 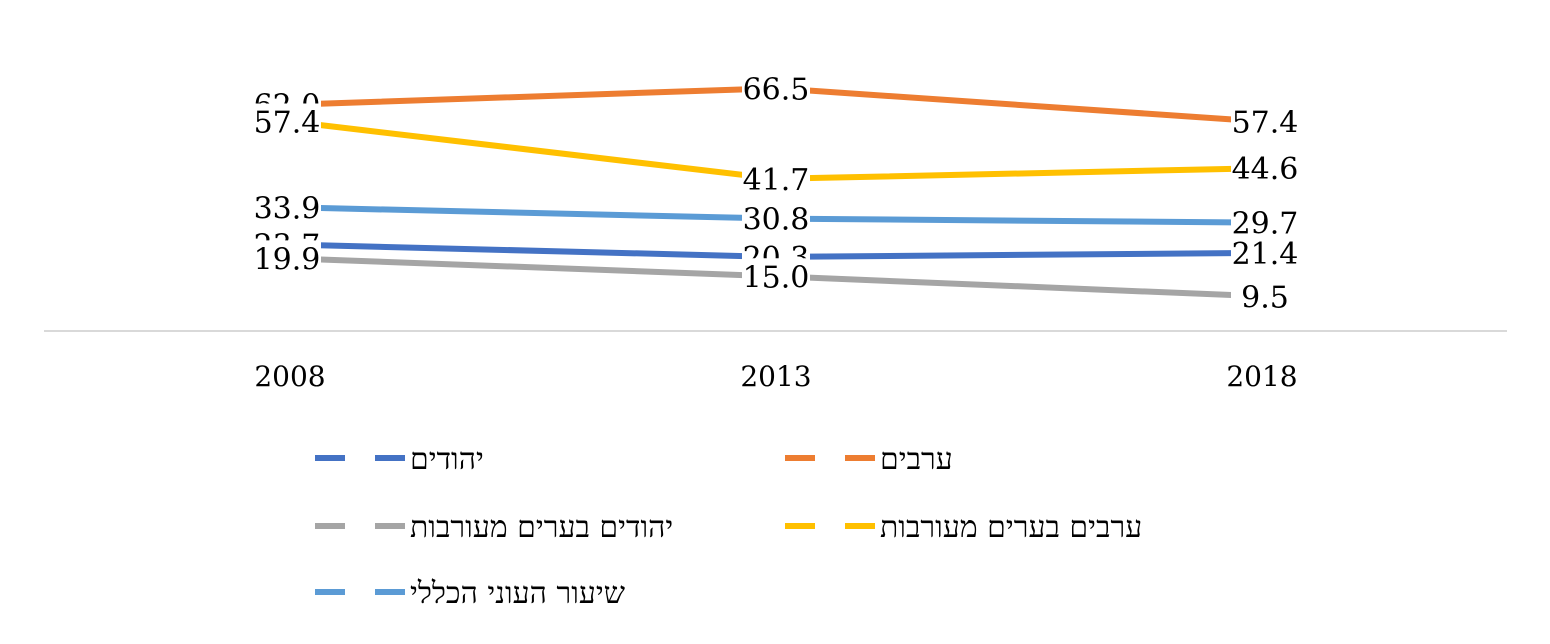 I want to click on data-label: 44.6, so click(x=1265, y=169).